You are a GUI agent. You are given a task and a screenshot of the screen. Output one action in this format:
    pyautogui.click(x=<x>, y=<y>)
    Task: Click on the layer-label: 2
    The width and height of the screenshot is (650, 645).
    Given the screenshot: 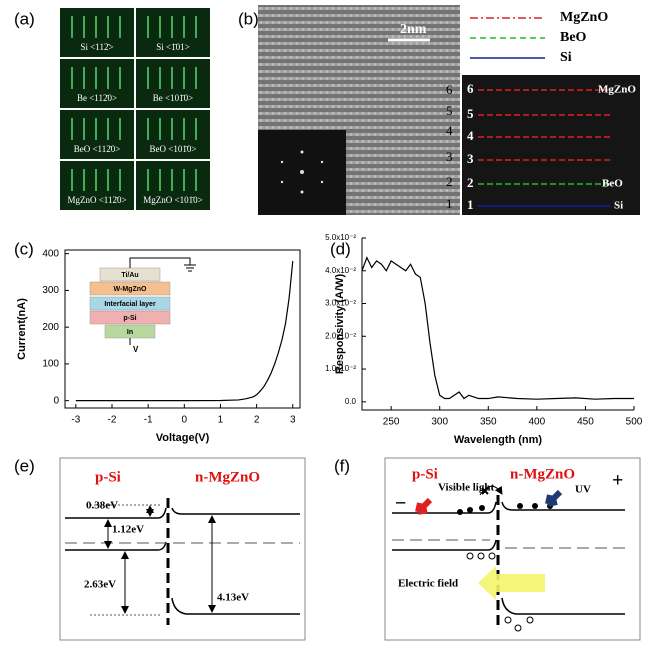 What is the action you would take?
    pyautogui.click(x=449, y=181)
    